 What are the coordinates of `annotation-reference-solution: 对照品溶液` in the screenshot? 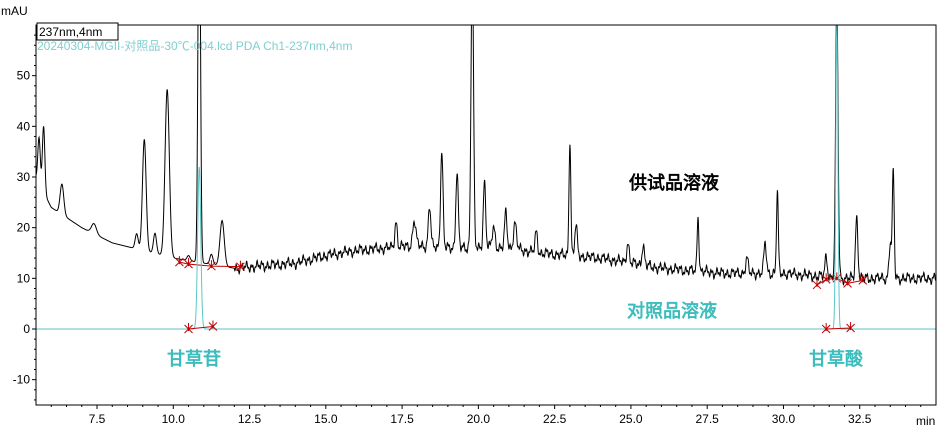 It's located at (672, 311).